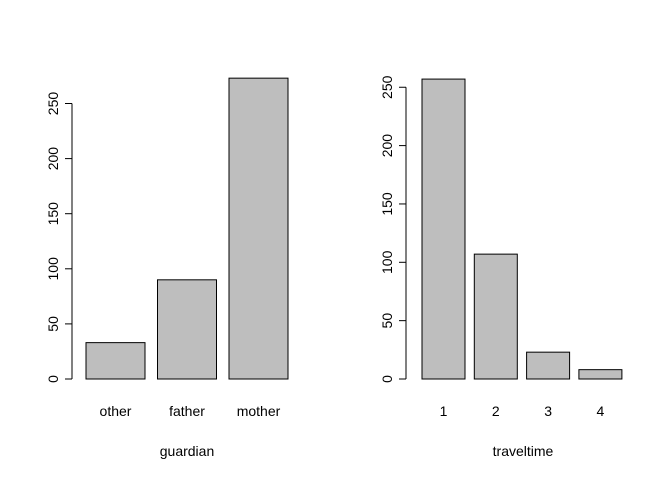  I want to click on x-tick-label: 2, so click(496, 411).